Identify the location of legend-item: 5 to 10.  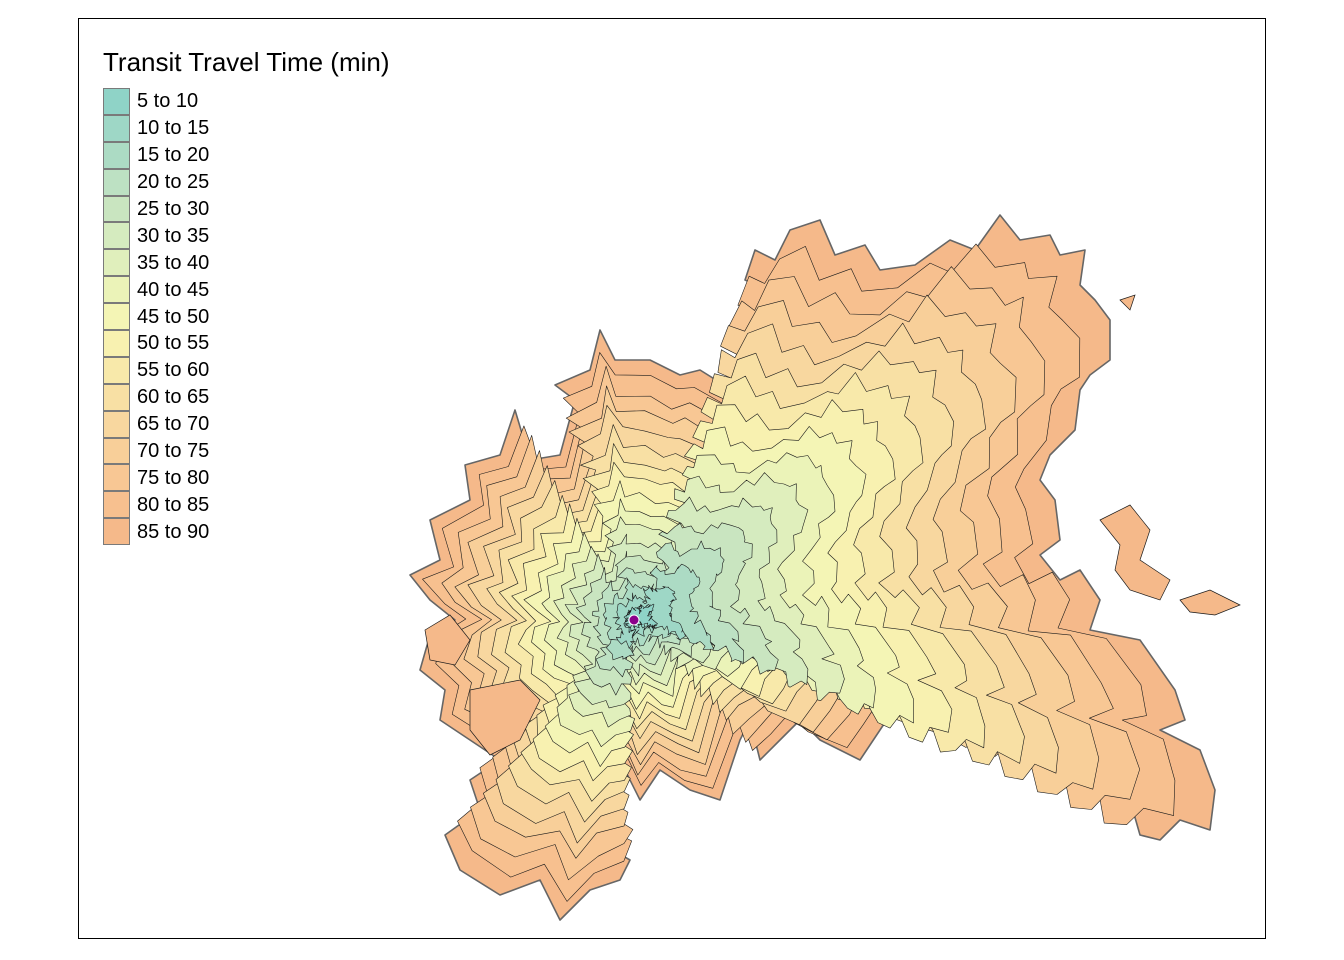
(246, 101).